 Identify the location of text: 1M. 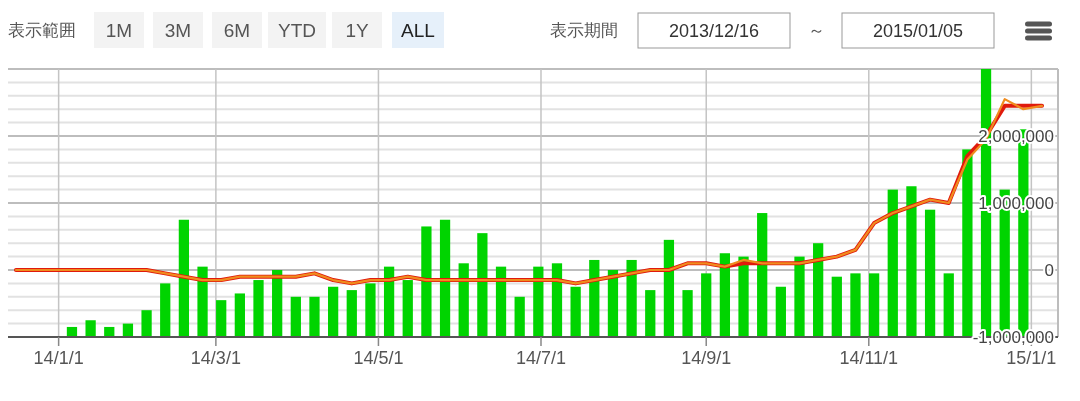
(119, 30).